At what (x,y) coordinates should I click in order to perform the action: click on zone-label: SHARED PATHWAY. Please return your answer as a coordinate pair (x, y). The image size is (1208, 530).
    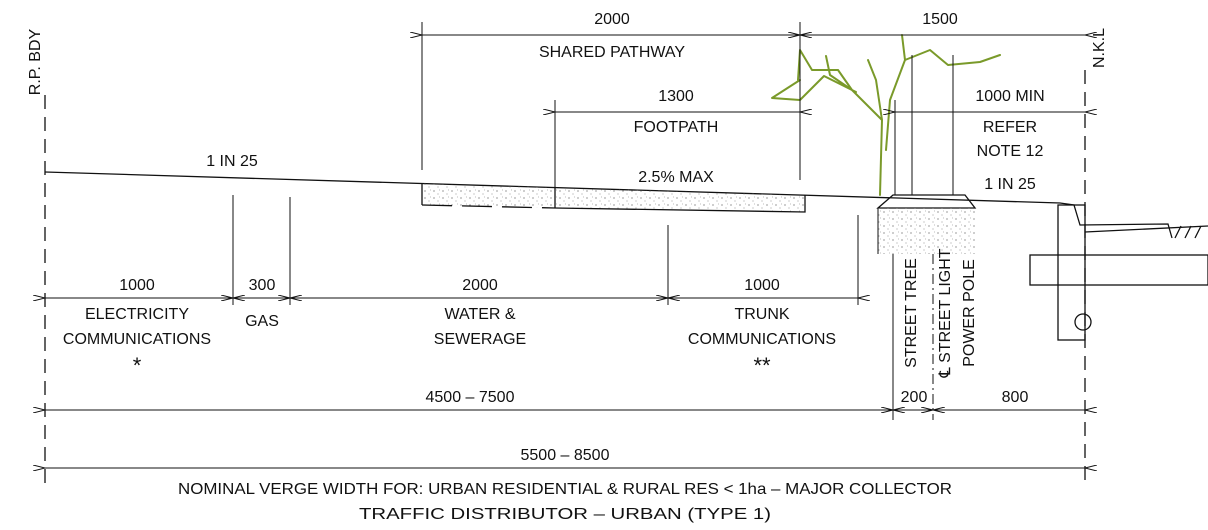
    Looking at the image, I should click on (612, 52).